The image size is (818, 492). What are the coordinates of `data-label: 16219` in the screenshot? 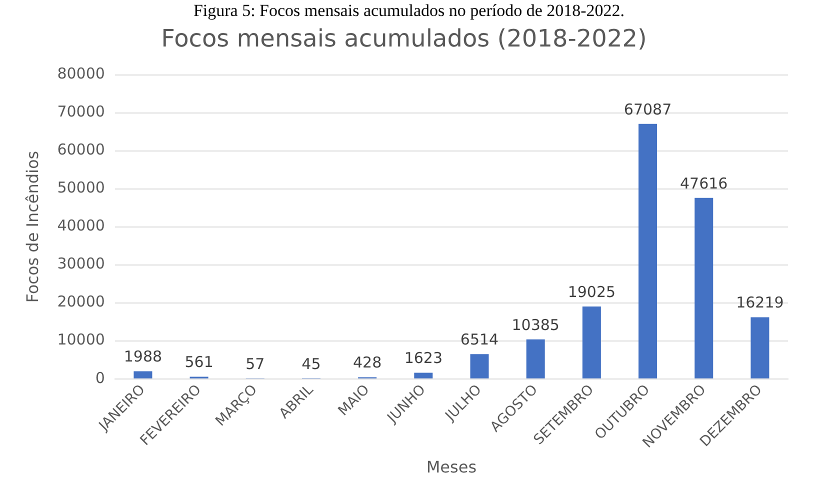 It's located at (760, 303).